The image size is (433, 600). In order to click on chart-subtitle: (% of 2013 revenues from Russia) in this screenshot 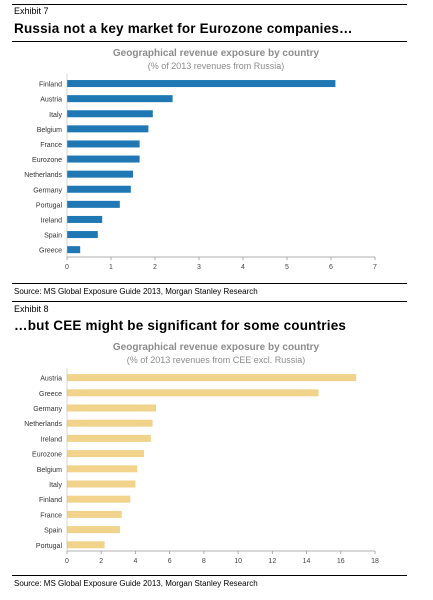, I will do `click(216, 66)`.